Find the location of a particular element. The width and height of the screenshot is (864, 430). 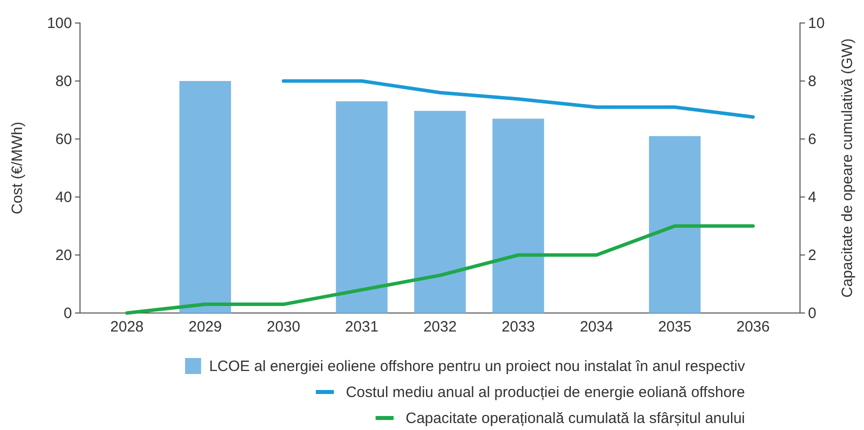

y-tick-label: 60 is located at coordinates (63, 139).